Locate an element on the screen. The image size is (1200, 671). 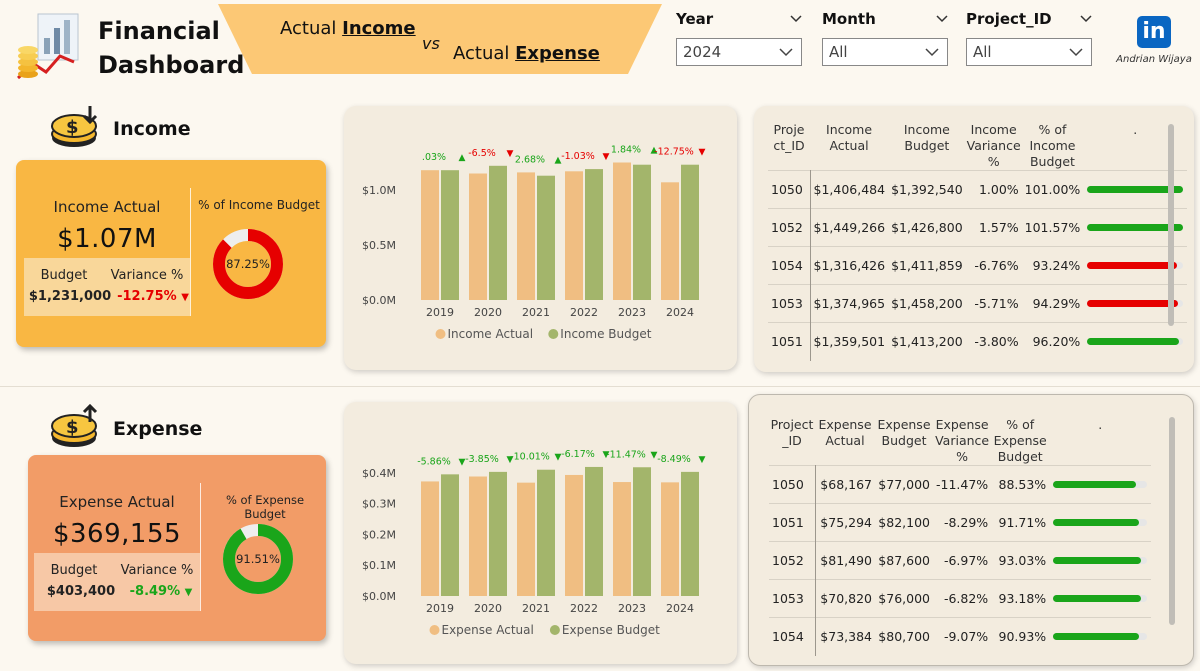
cell-pct: 93.18% is located at coordinates (1020, 598).